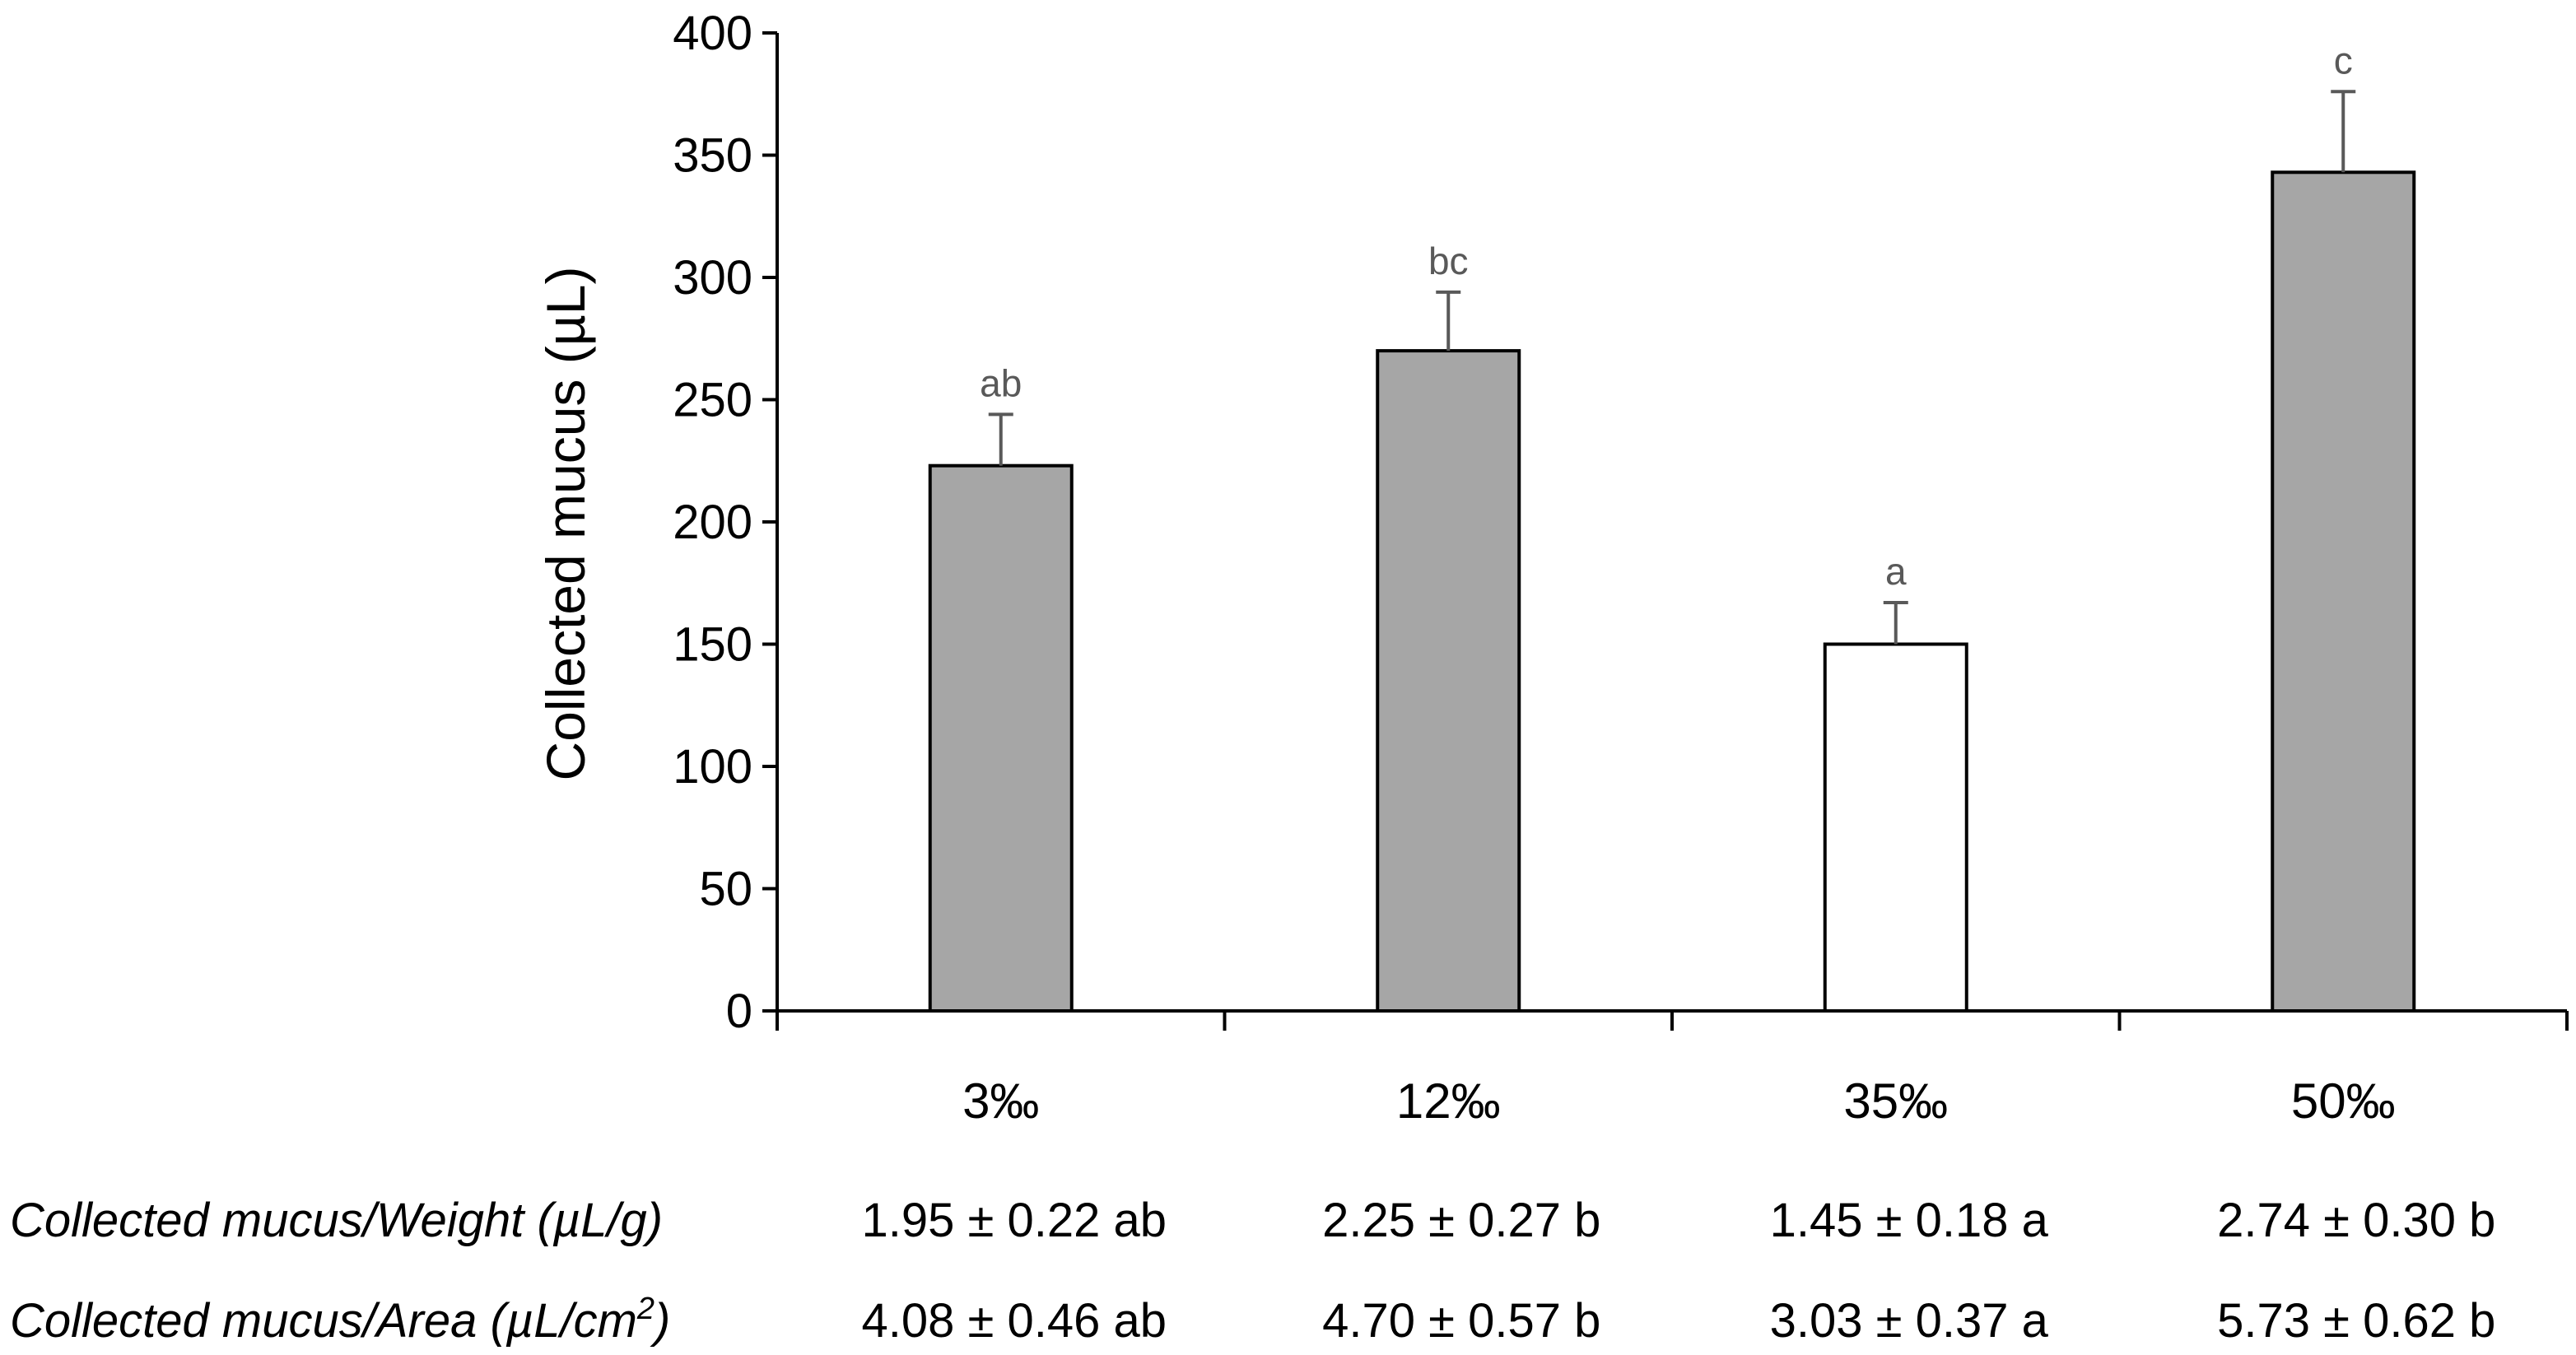 This screenshot has width=2576, height=1355. Describe the element at coordinates (1895, 1101) in the screenshot. I see `category-label: 35‰` at that location.